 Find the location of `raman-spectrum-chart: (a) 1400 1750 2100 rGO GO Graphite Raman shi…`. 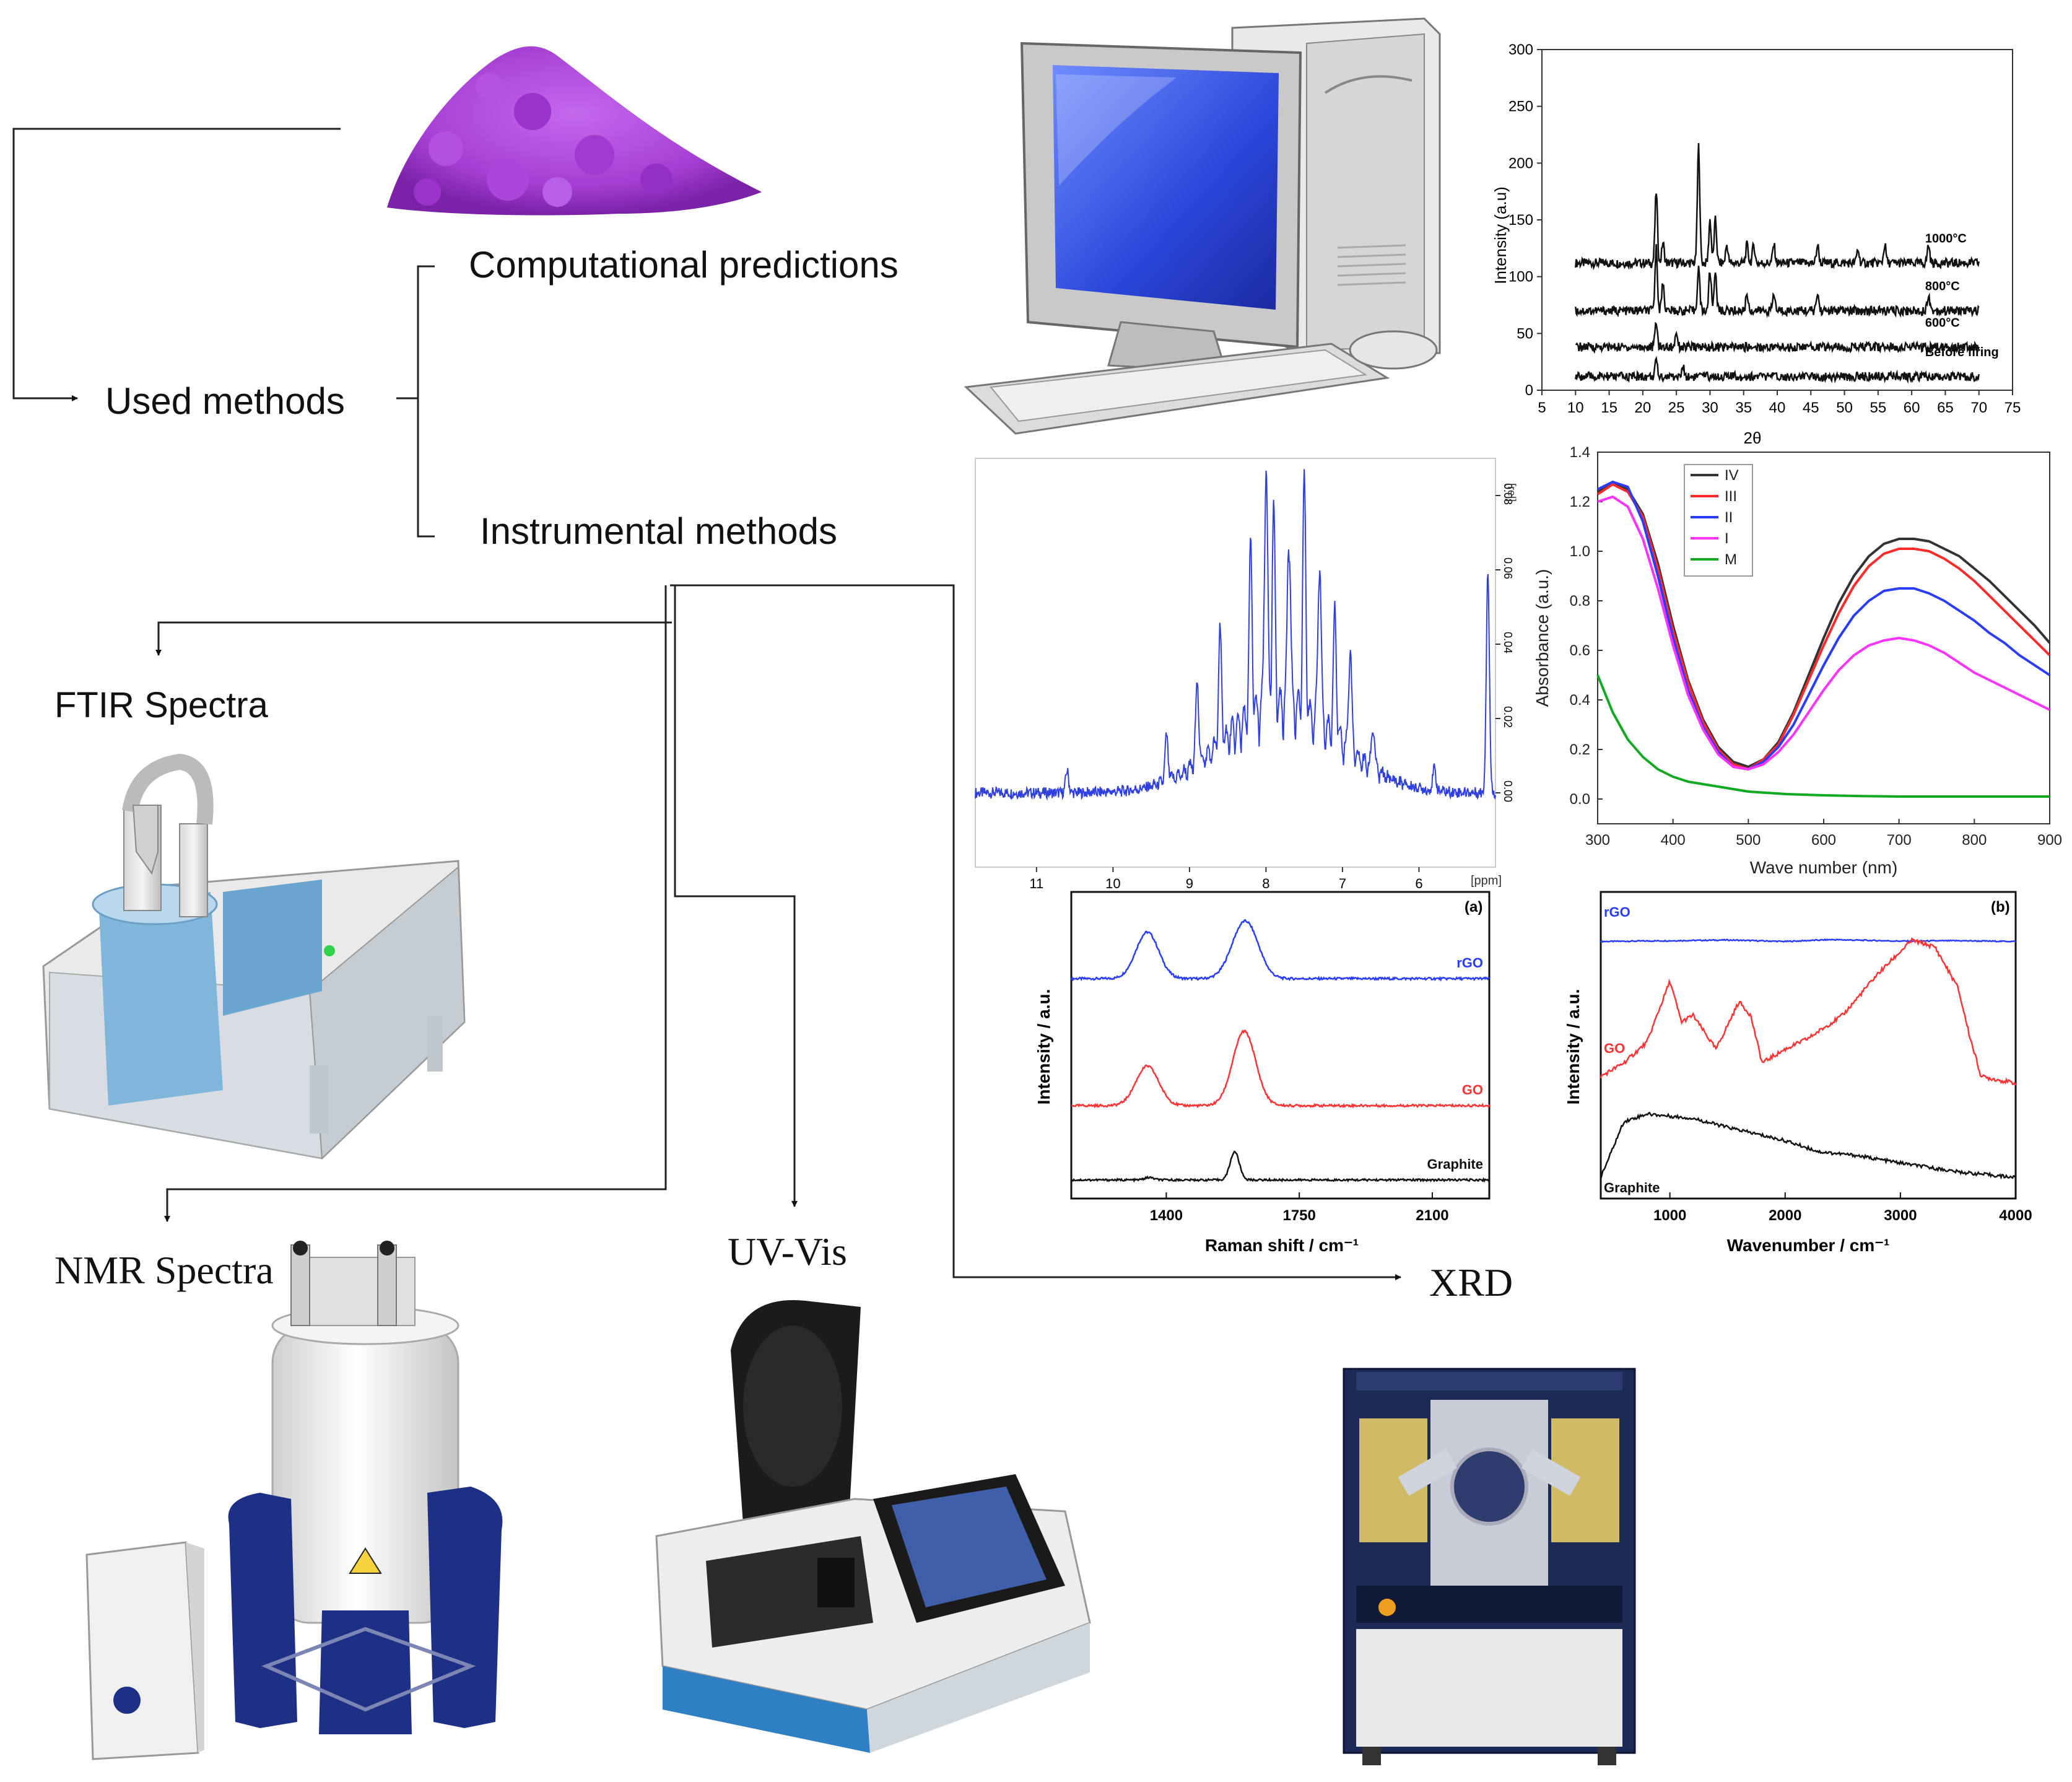

raman-spectrum-chart: (a) 1400 1750 2100 rGO GO Graphite Raman shi… is located at coordinates (1262, 1073).